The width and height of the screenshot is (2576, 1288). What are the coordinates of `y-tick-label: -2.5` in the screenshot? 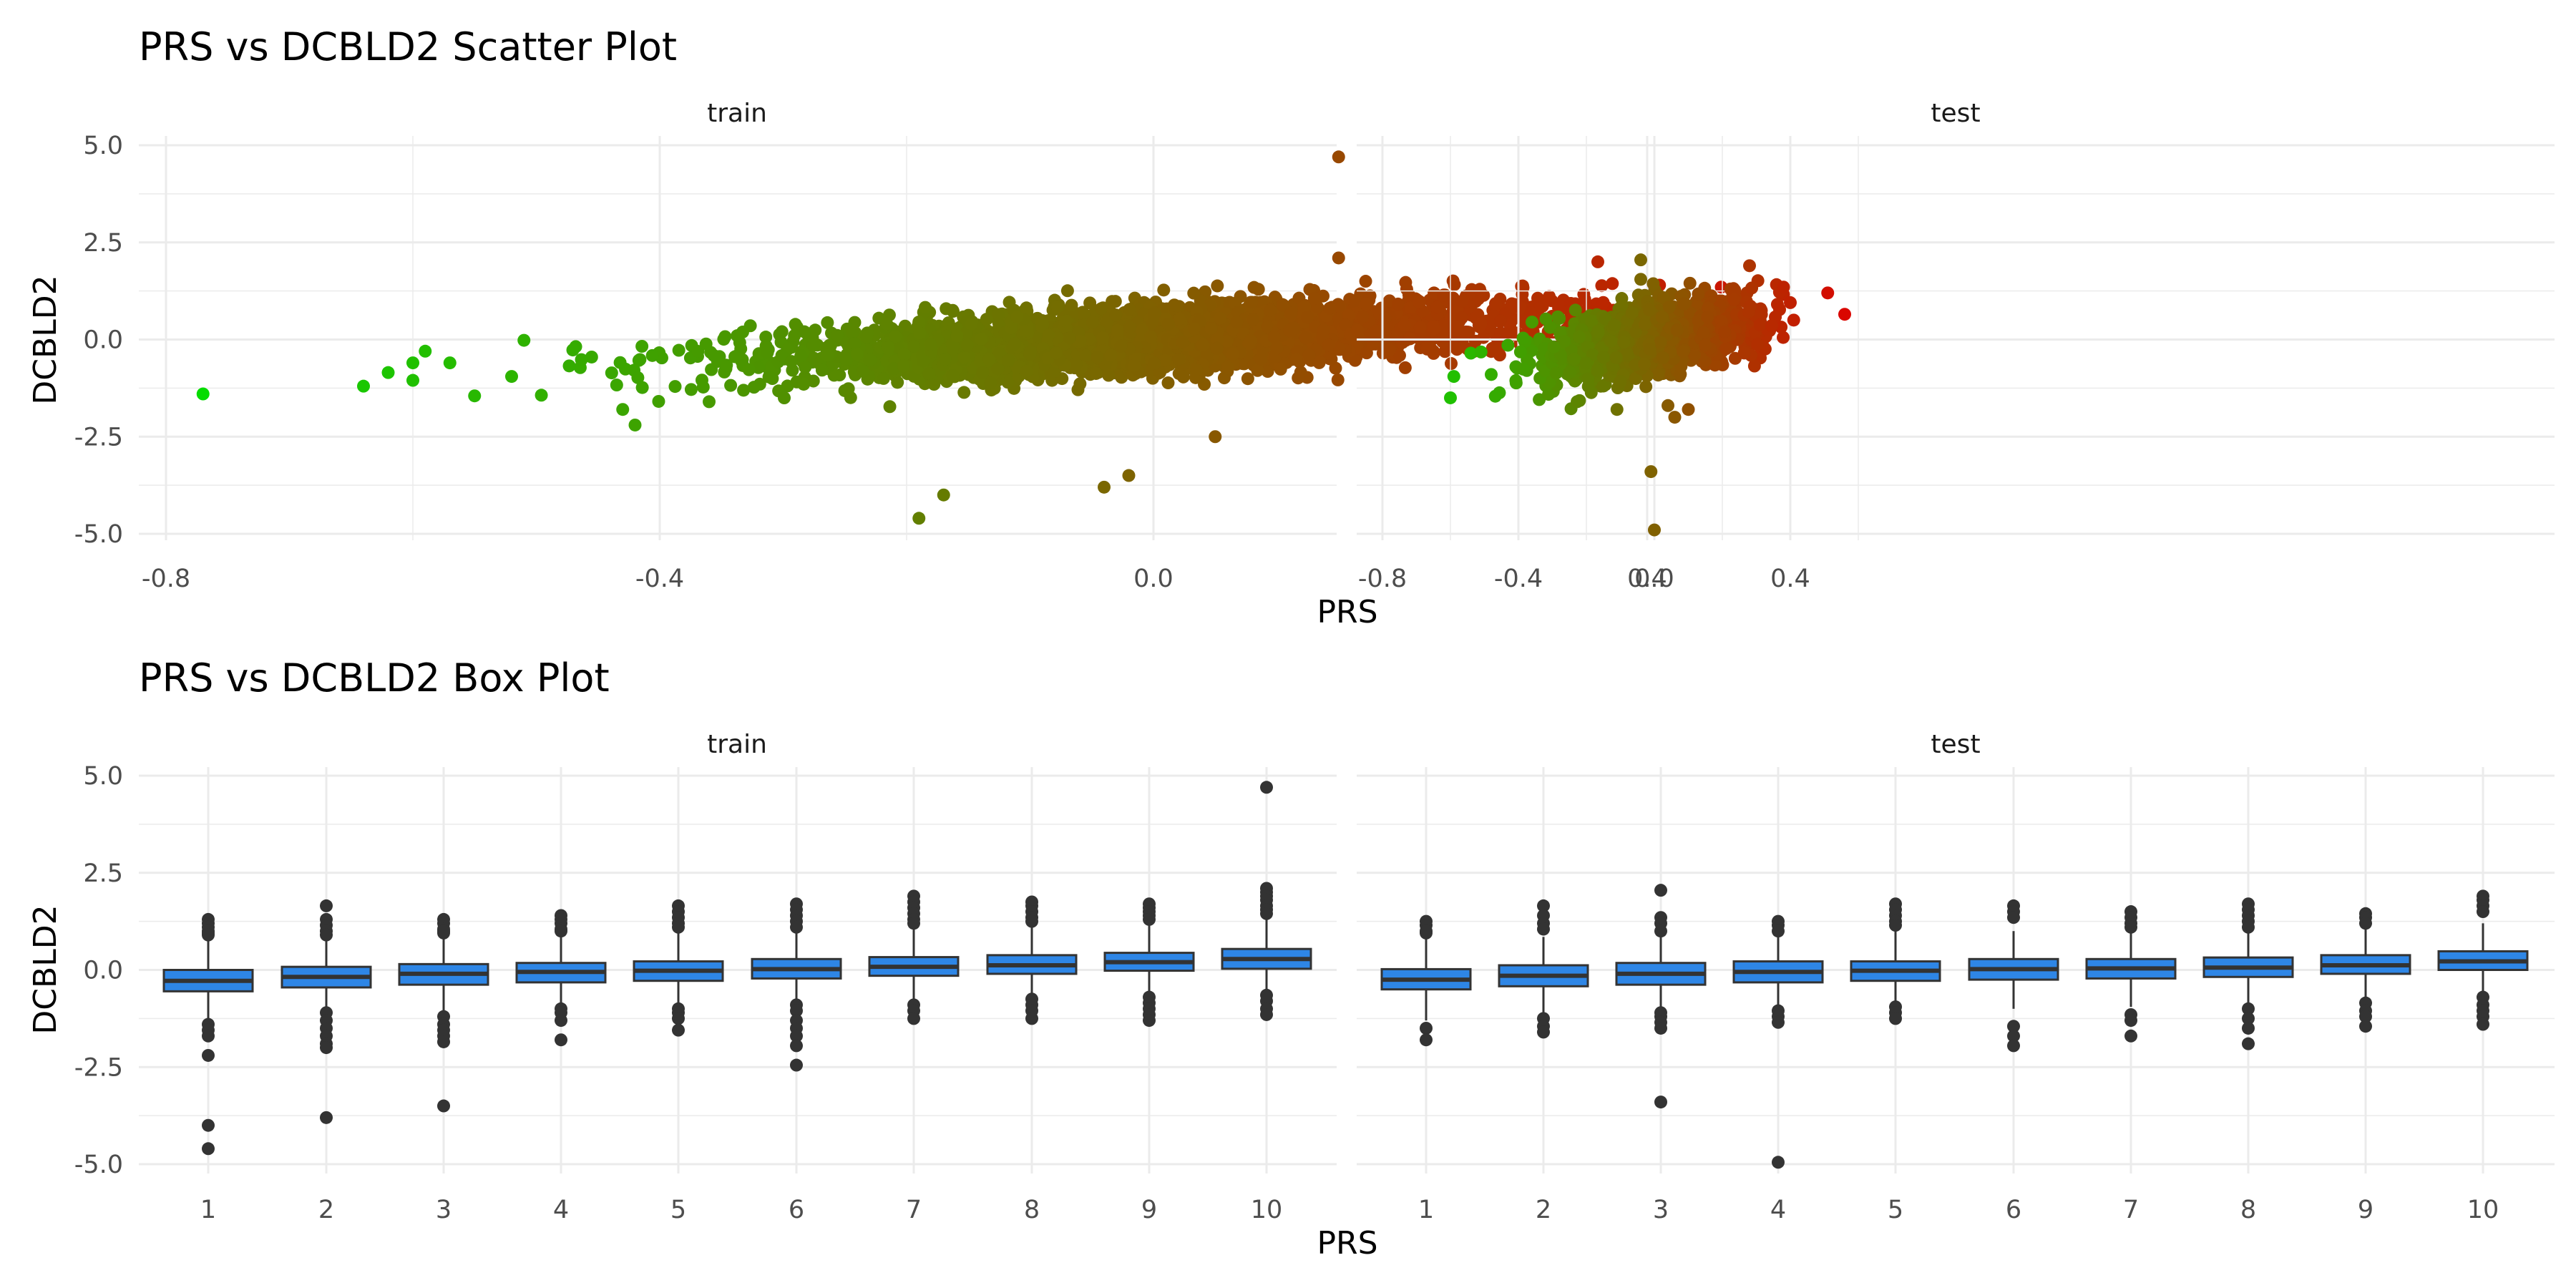 It's located at (98, 437).